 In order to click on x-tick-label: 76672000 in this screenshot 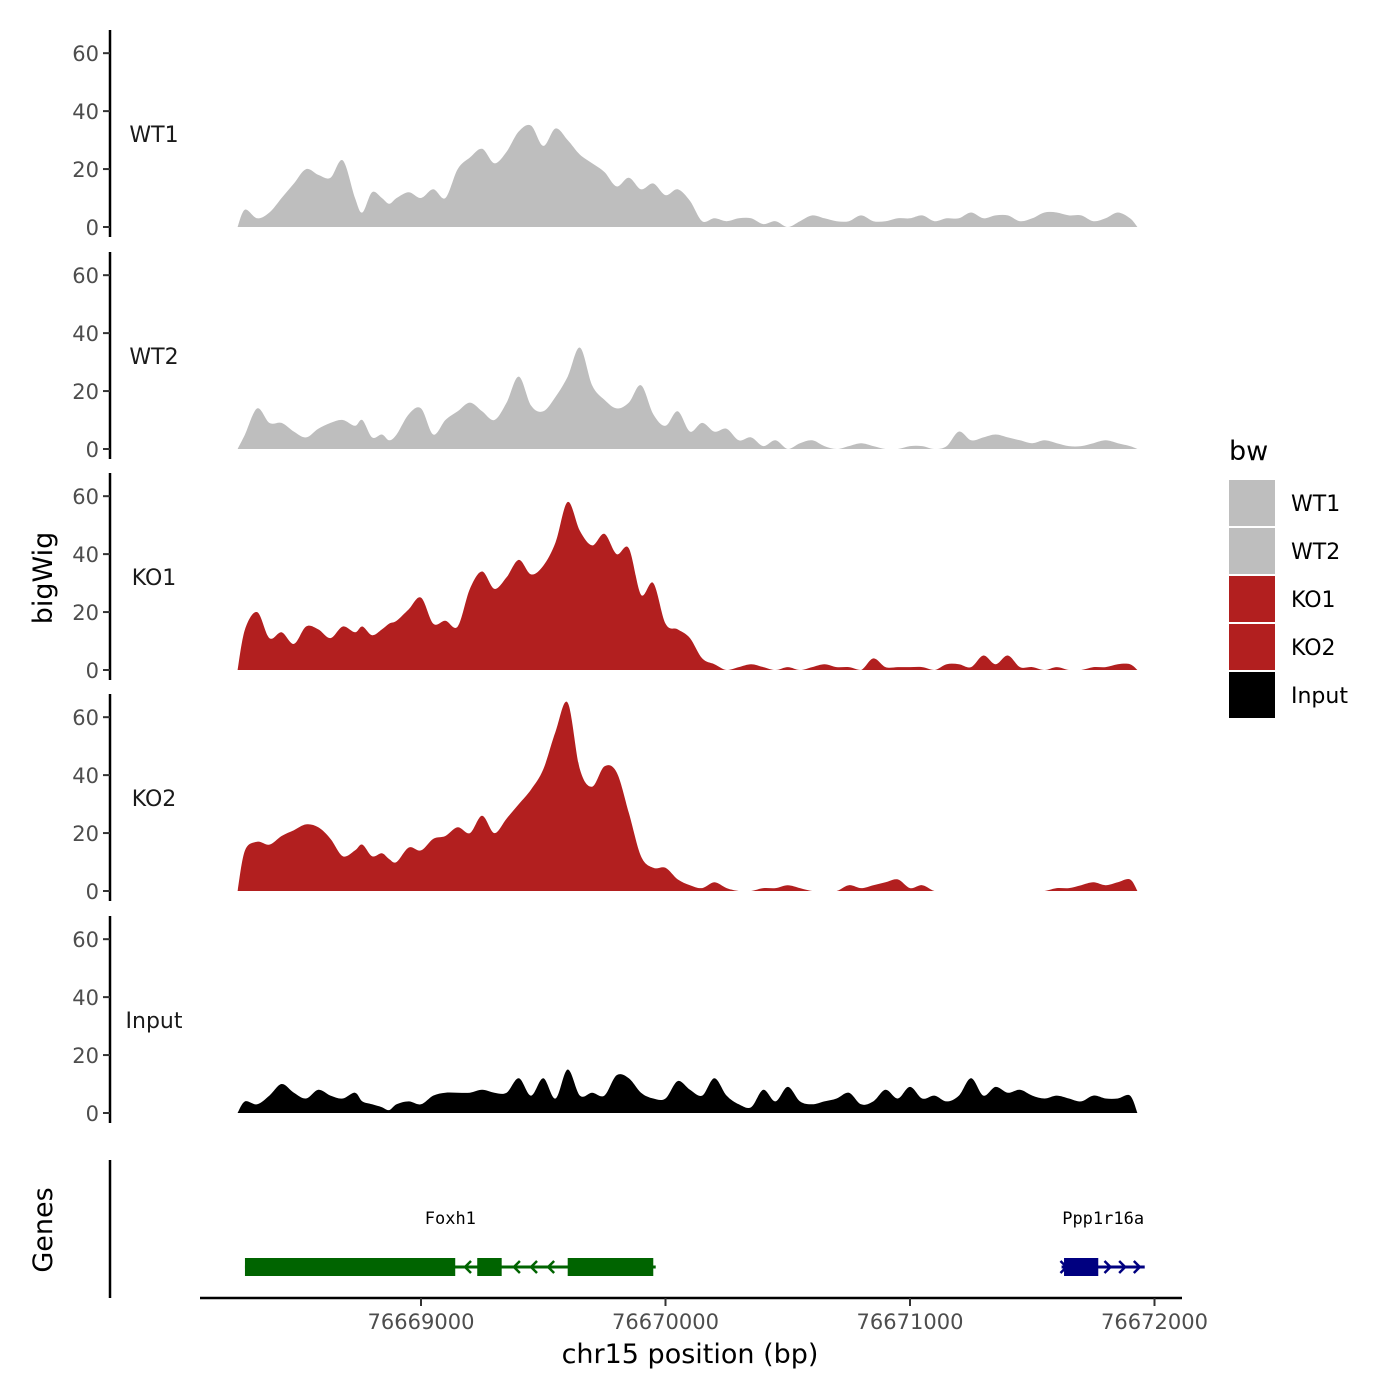, I will do `click(1154, 1322)`.